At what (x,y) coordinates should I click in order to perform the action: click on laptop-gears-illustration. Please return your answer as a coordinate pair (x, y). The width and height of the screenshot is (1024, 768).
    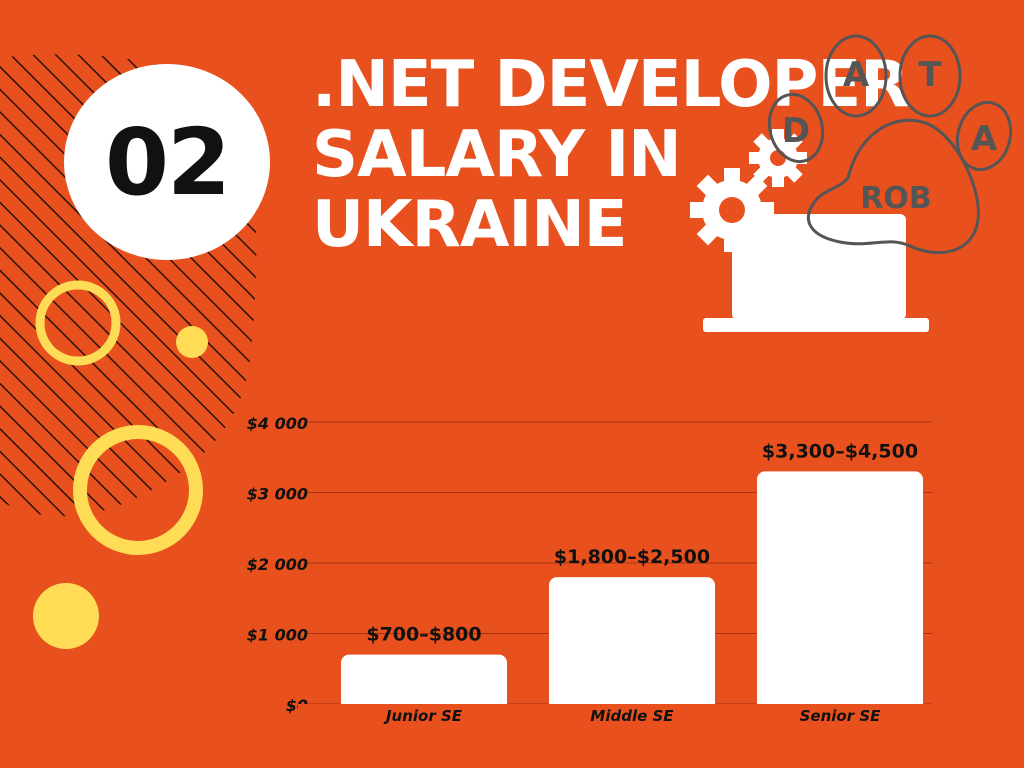
    Looking at the image, I should click on (809, 230).